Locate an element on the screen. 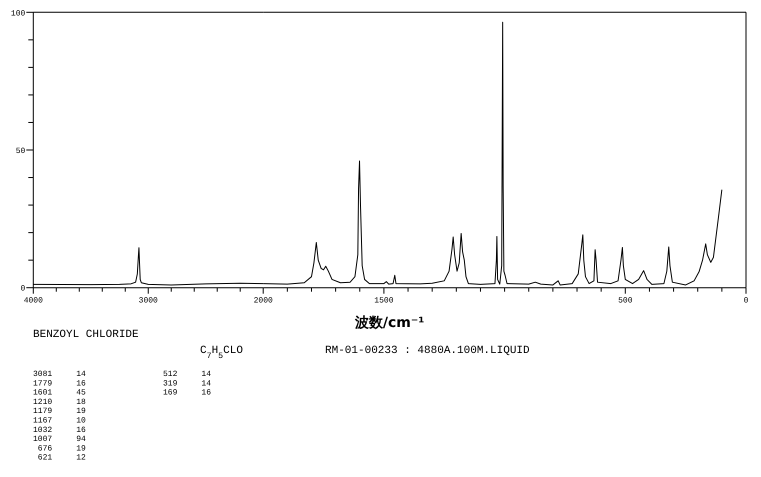 This screenshot has height=477, width=761. x-tick-label: 3000 is located at coordinates (148, 301).